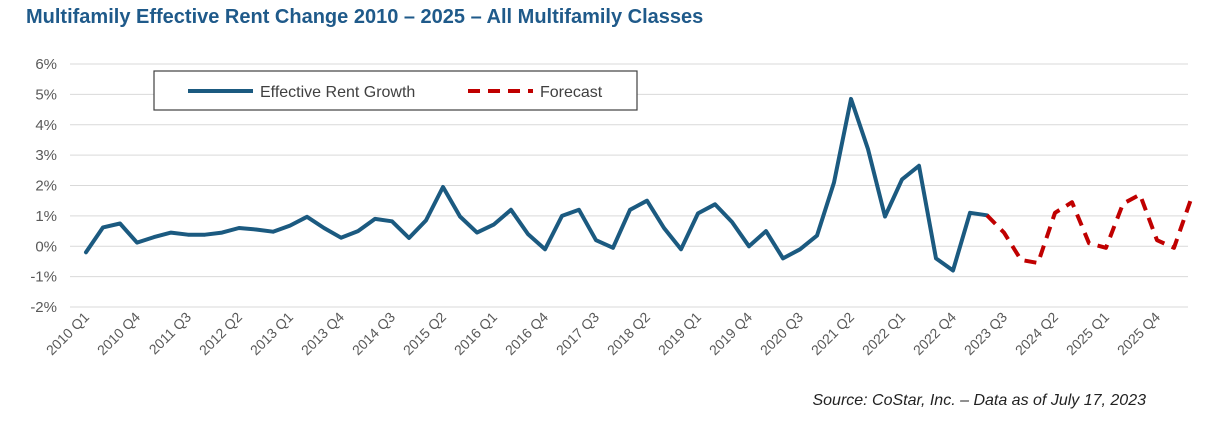 The height and width of the screenshot is (435, 1208). Describe the element at coordinates (526, 333) in the screenshot. I see `x-tick-label: 2016 Q4` at that location.